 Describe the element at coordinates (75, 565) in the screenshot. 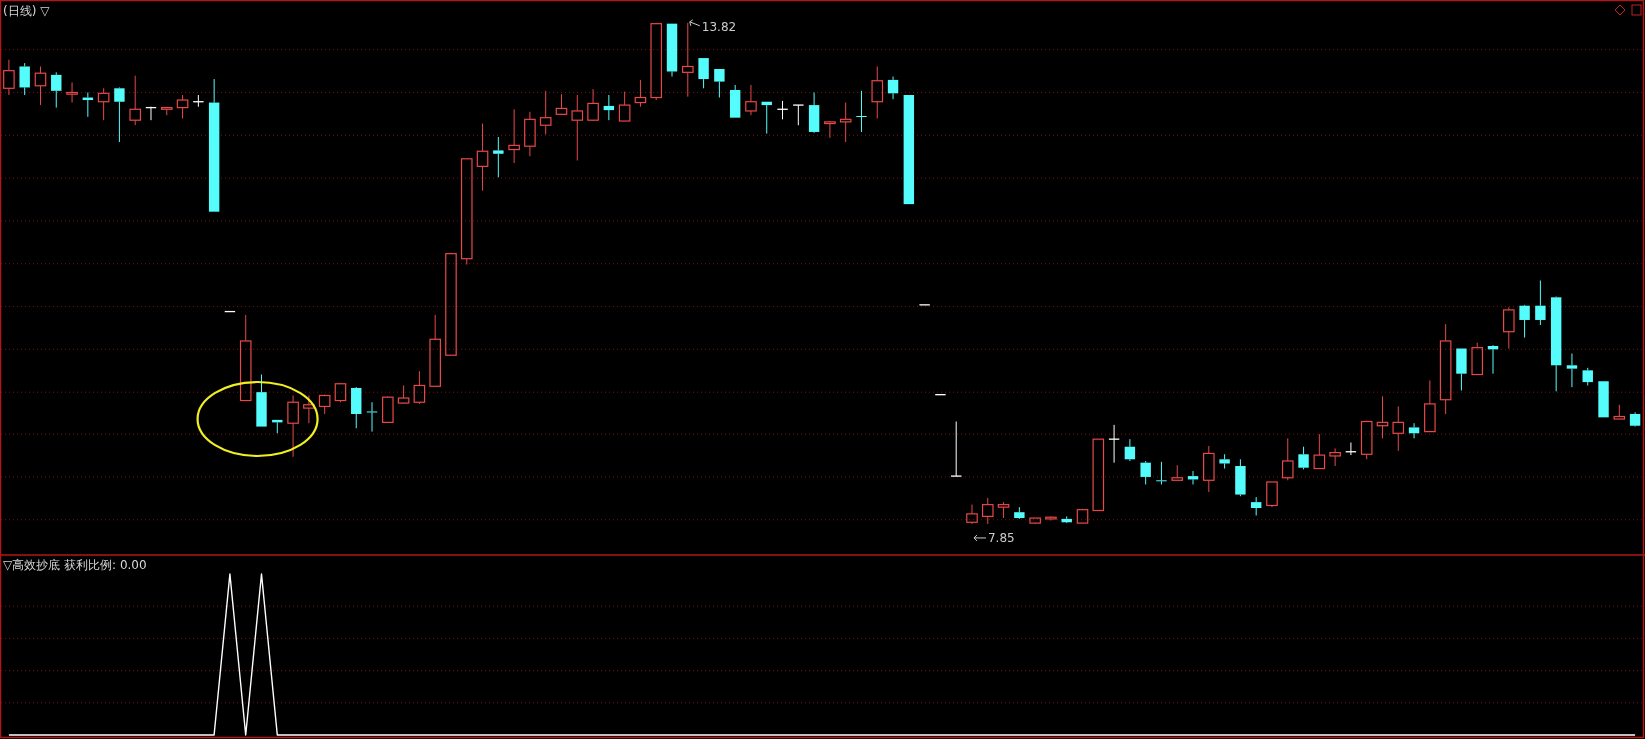

I see `chart-title: ▽高效抄底 获利比例: 0.00` at that location.